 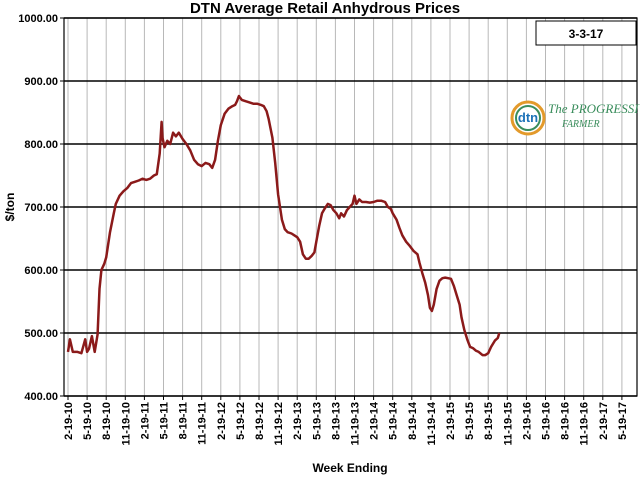 I want to click on y-tick-label: 400.00, so click(x=41, y=397).